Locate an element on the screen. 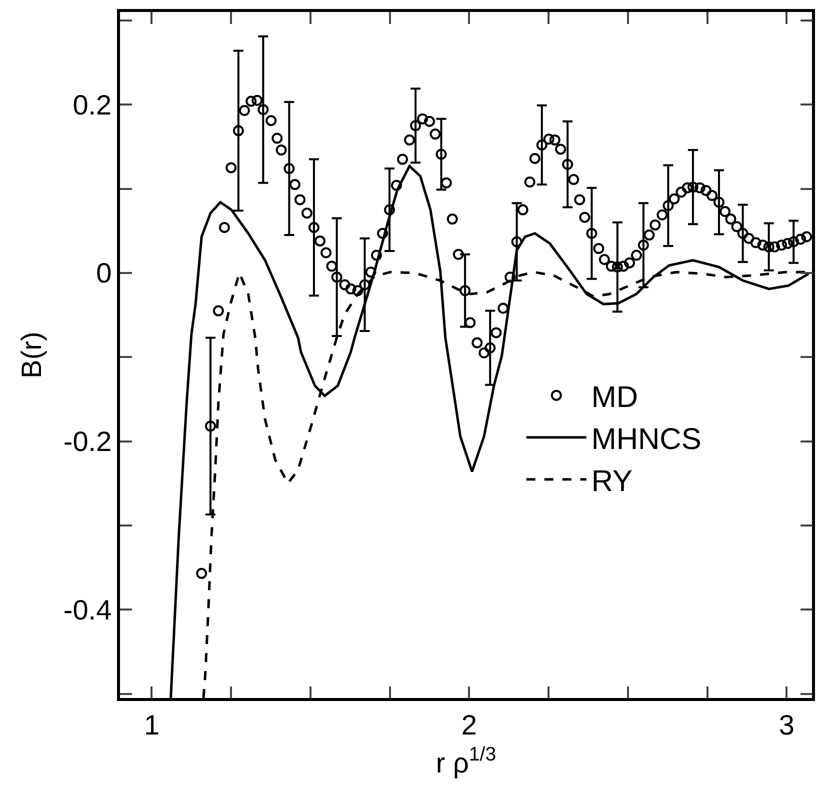  y-tick-label: -0.2 is located at coordinates (87, 442).